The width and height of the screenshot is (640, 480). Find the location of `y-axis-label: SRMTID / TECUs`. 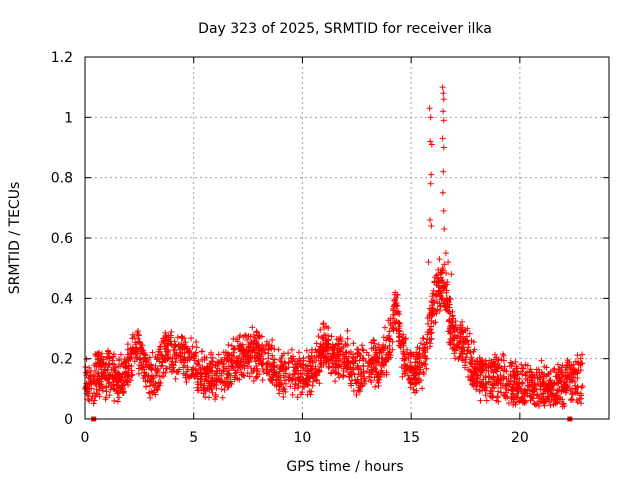

y-axis-label: SRMTID / TECUs is located at coordinates (15, 238).